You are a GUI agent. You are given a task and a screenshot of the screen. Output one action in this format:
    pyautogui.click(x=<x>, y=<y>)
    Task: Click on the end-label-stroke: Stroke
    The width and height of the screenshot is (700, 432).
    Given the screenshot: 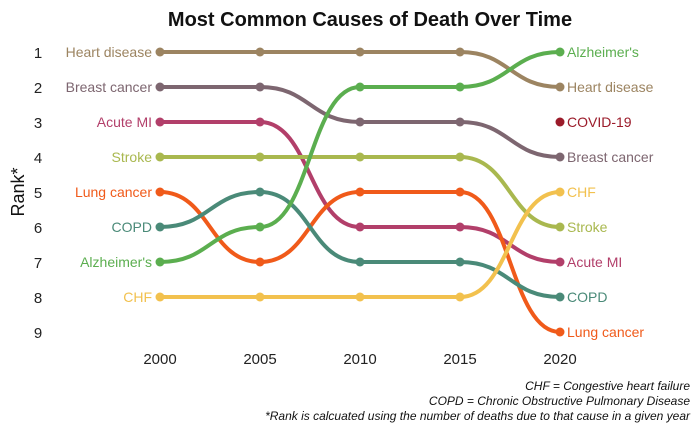 What is the action you would take?
    pyautogui.click(x=587, y=227)
    